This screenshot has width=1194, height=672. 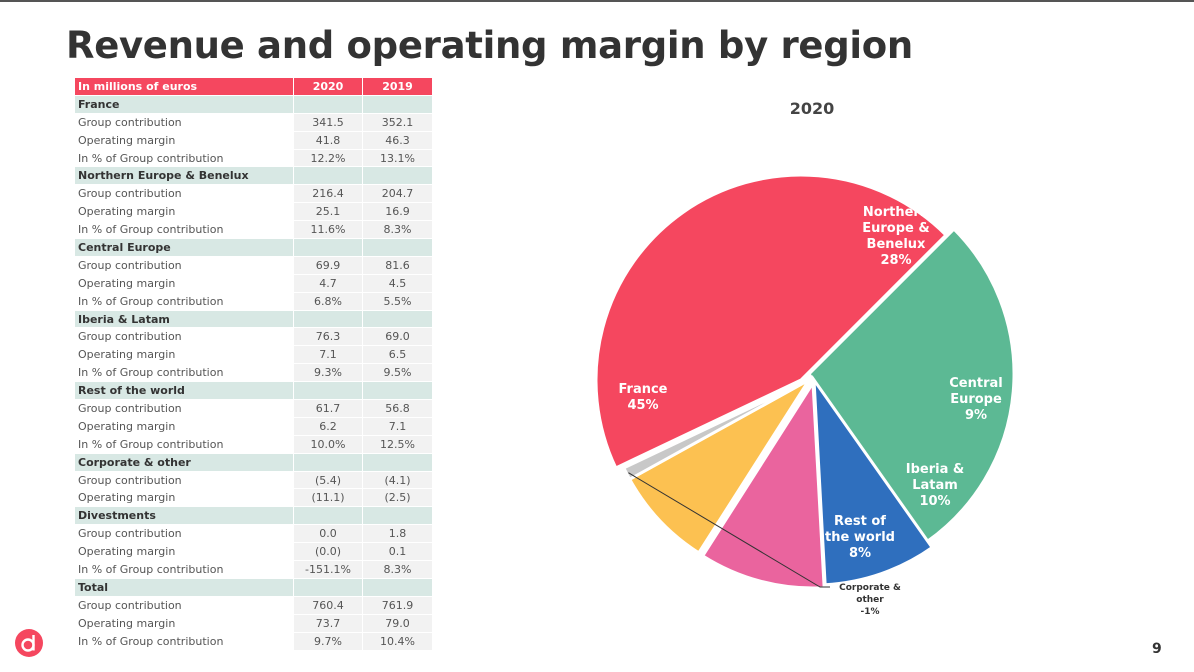 I want to click on slice-data-label: France 45%, so click(x=642, y=397).